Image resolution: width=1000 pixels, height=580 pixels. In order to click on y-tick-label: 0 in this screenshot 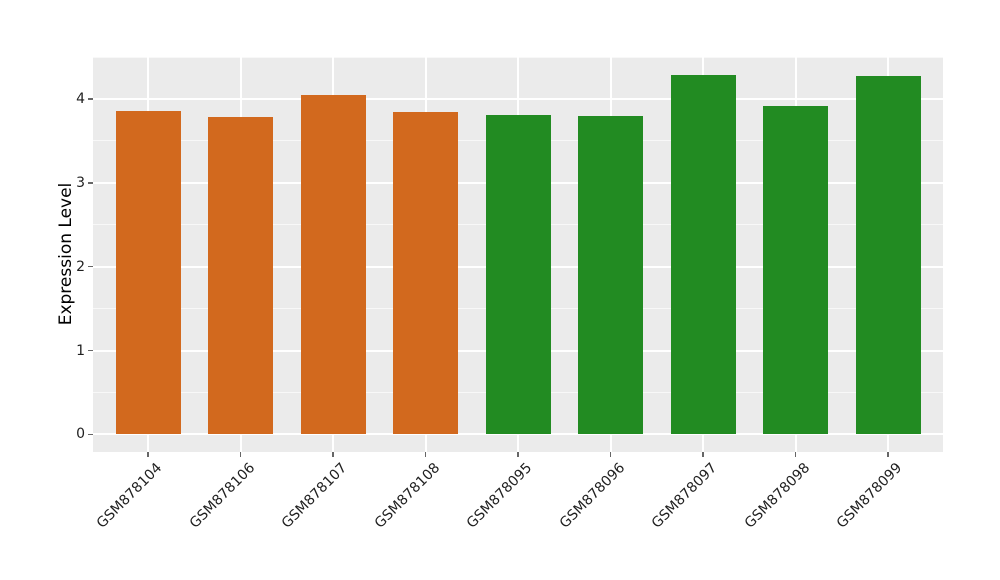, I will do `click(80, 434)`.